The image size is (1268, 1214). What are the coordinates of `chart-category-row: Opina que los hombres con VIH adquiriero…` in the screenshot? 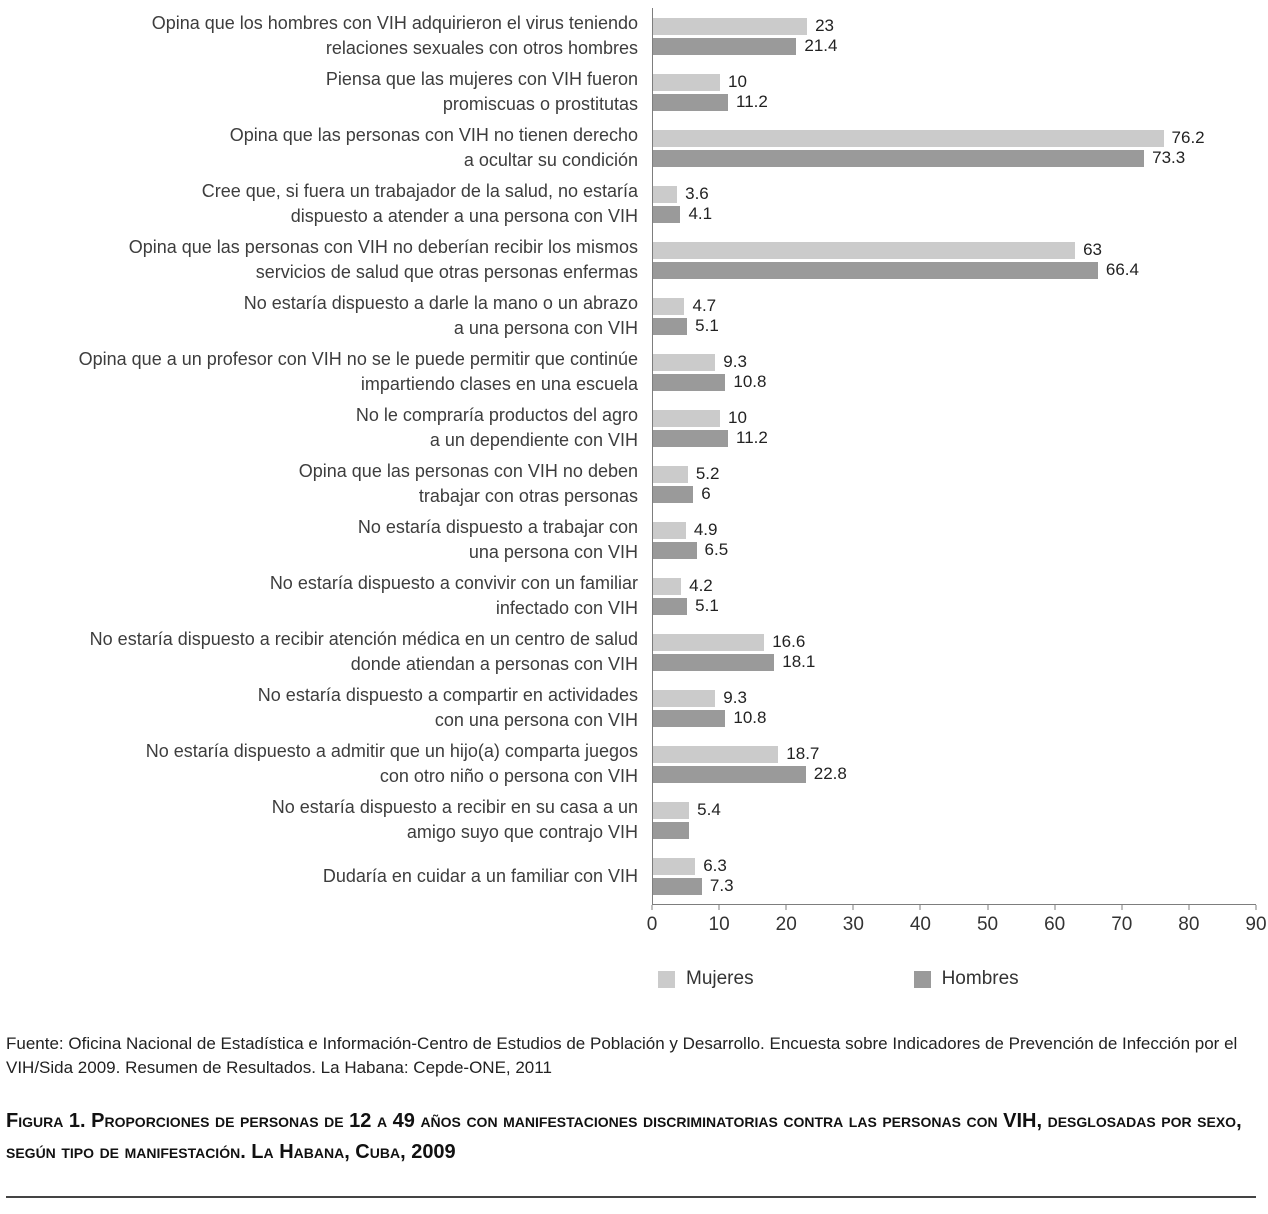 It's located at (631, 36).